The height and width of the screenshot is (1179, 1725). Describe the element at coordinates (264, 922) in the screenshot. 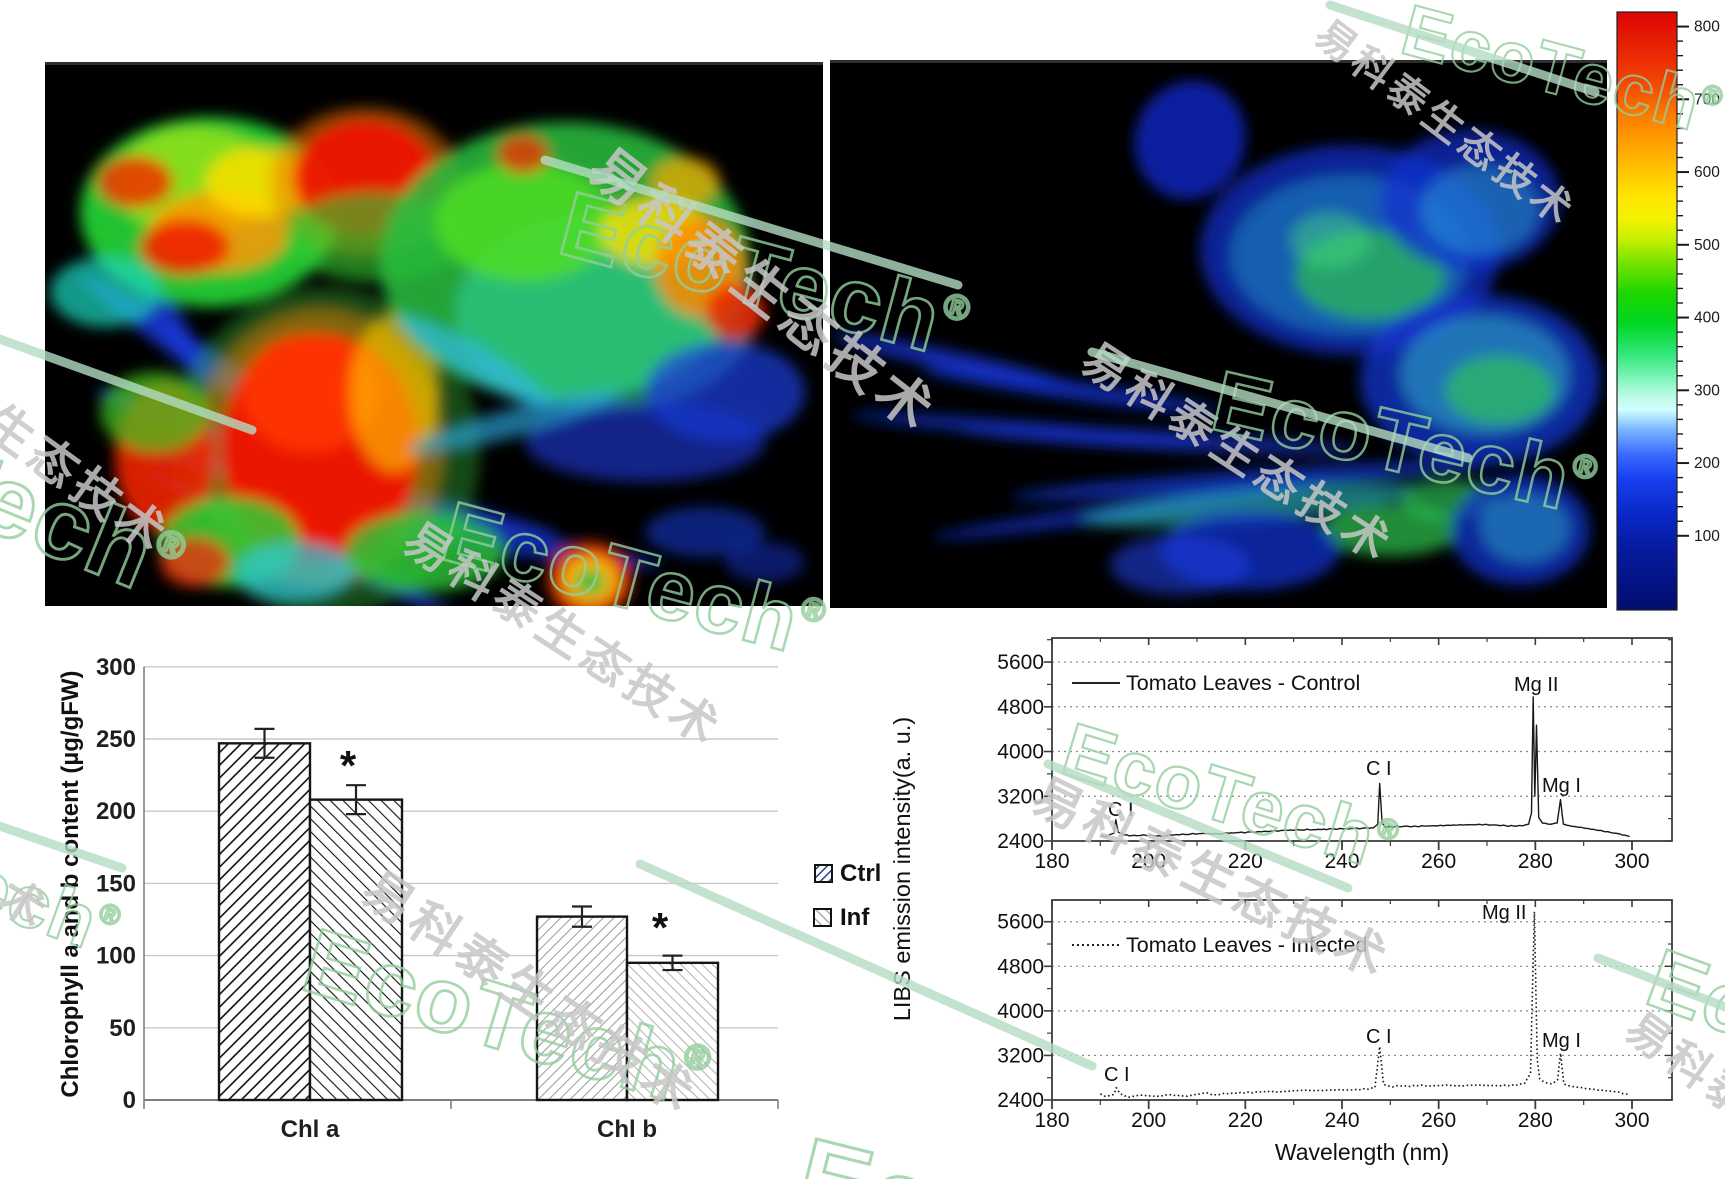

I see `bar-chl-a-ctrl` at that location.